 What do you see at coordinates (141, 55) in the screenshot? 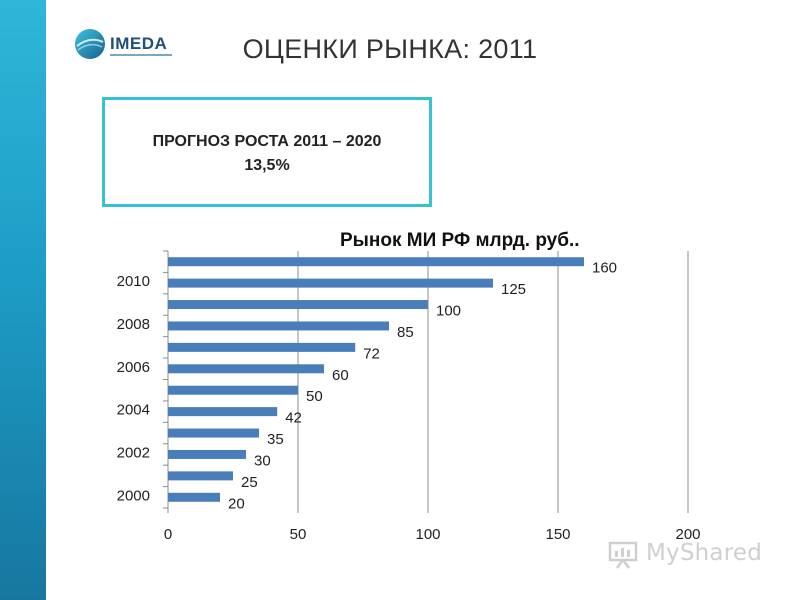
I see `logo-underline` at bounding box center [141, 55].